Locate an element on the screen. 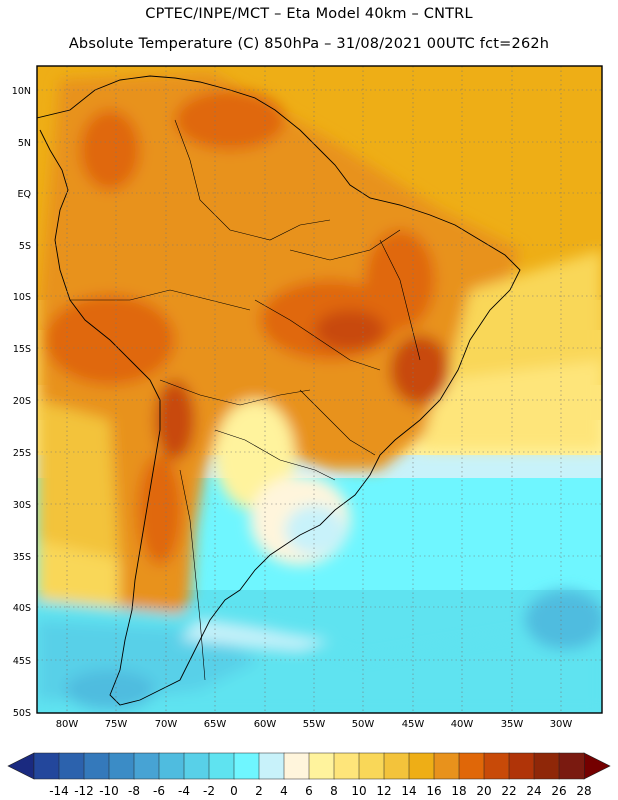 This screenshot has width=618, height=800. lon-tick-label: 30W is located at coordinates (561, 724).